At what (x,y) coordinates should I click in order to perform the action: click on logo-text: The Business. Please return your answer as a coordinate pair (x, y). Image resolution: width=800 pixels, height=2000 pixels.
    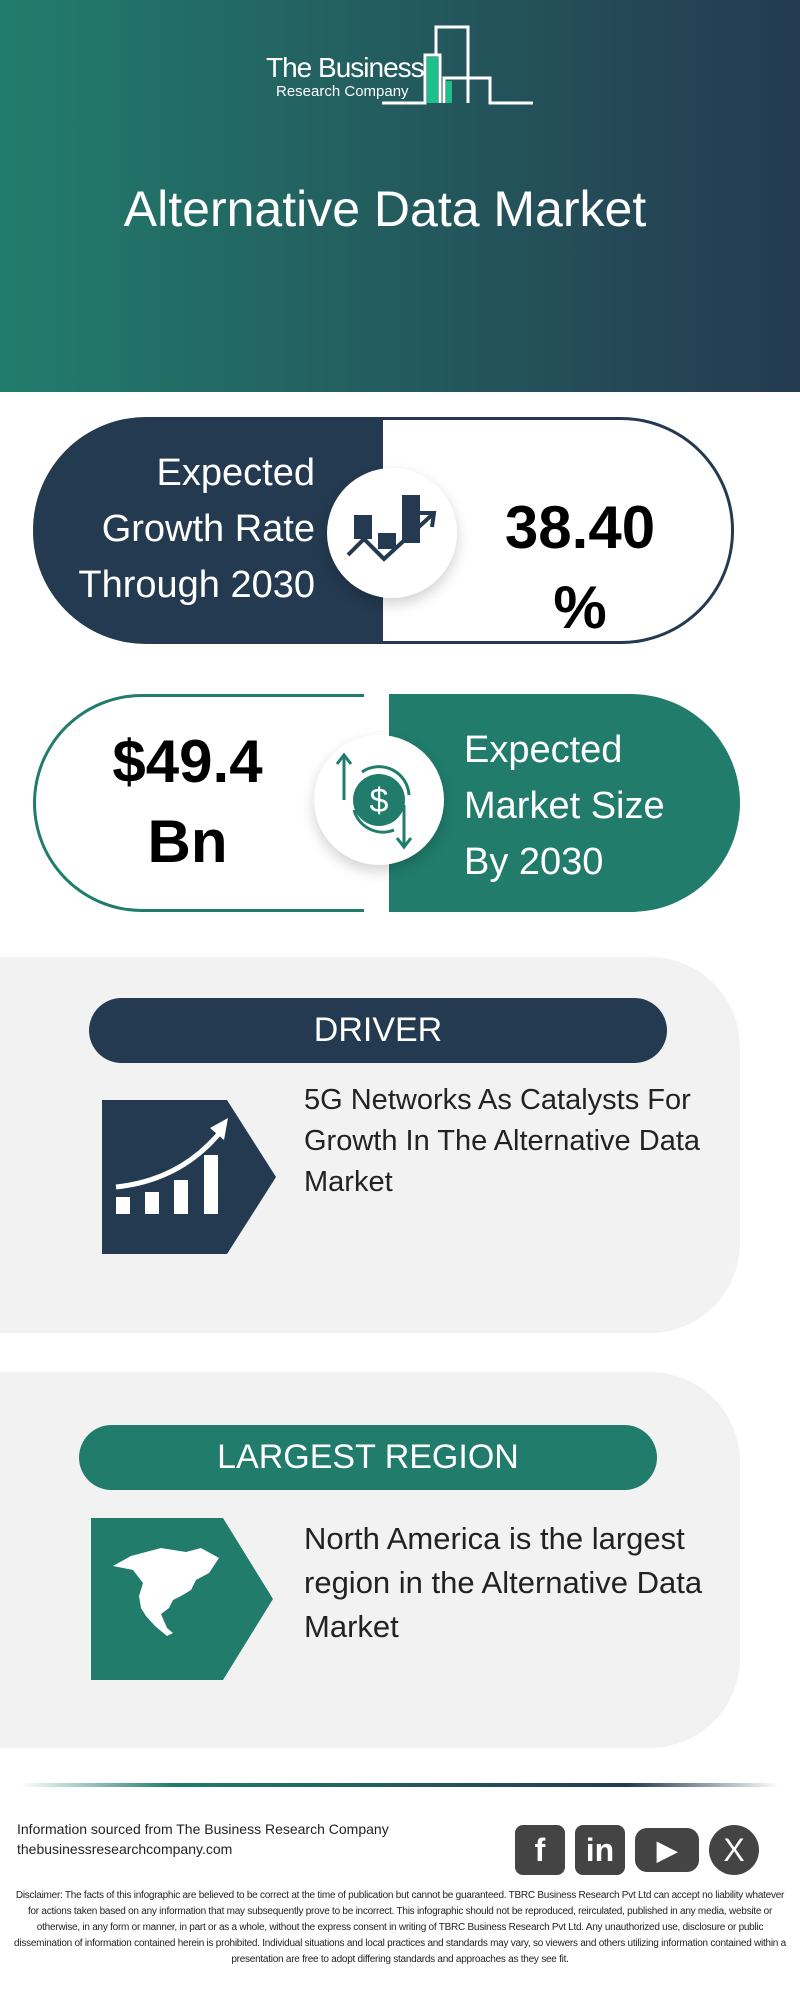
    Looking at the image, I should click on (345, 67).